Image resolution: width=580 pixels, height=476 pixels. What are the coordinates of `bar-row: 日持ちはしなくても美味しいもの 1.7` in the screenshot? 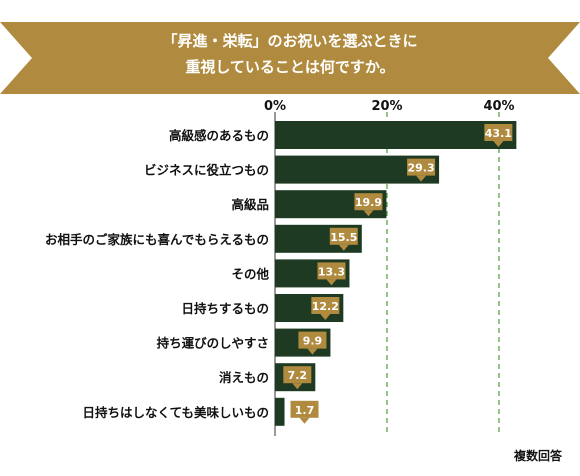 It's located at (200, 411).